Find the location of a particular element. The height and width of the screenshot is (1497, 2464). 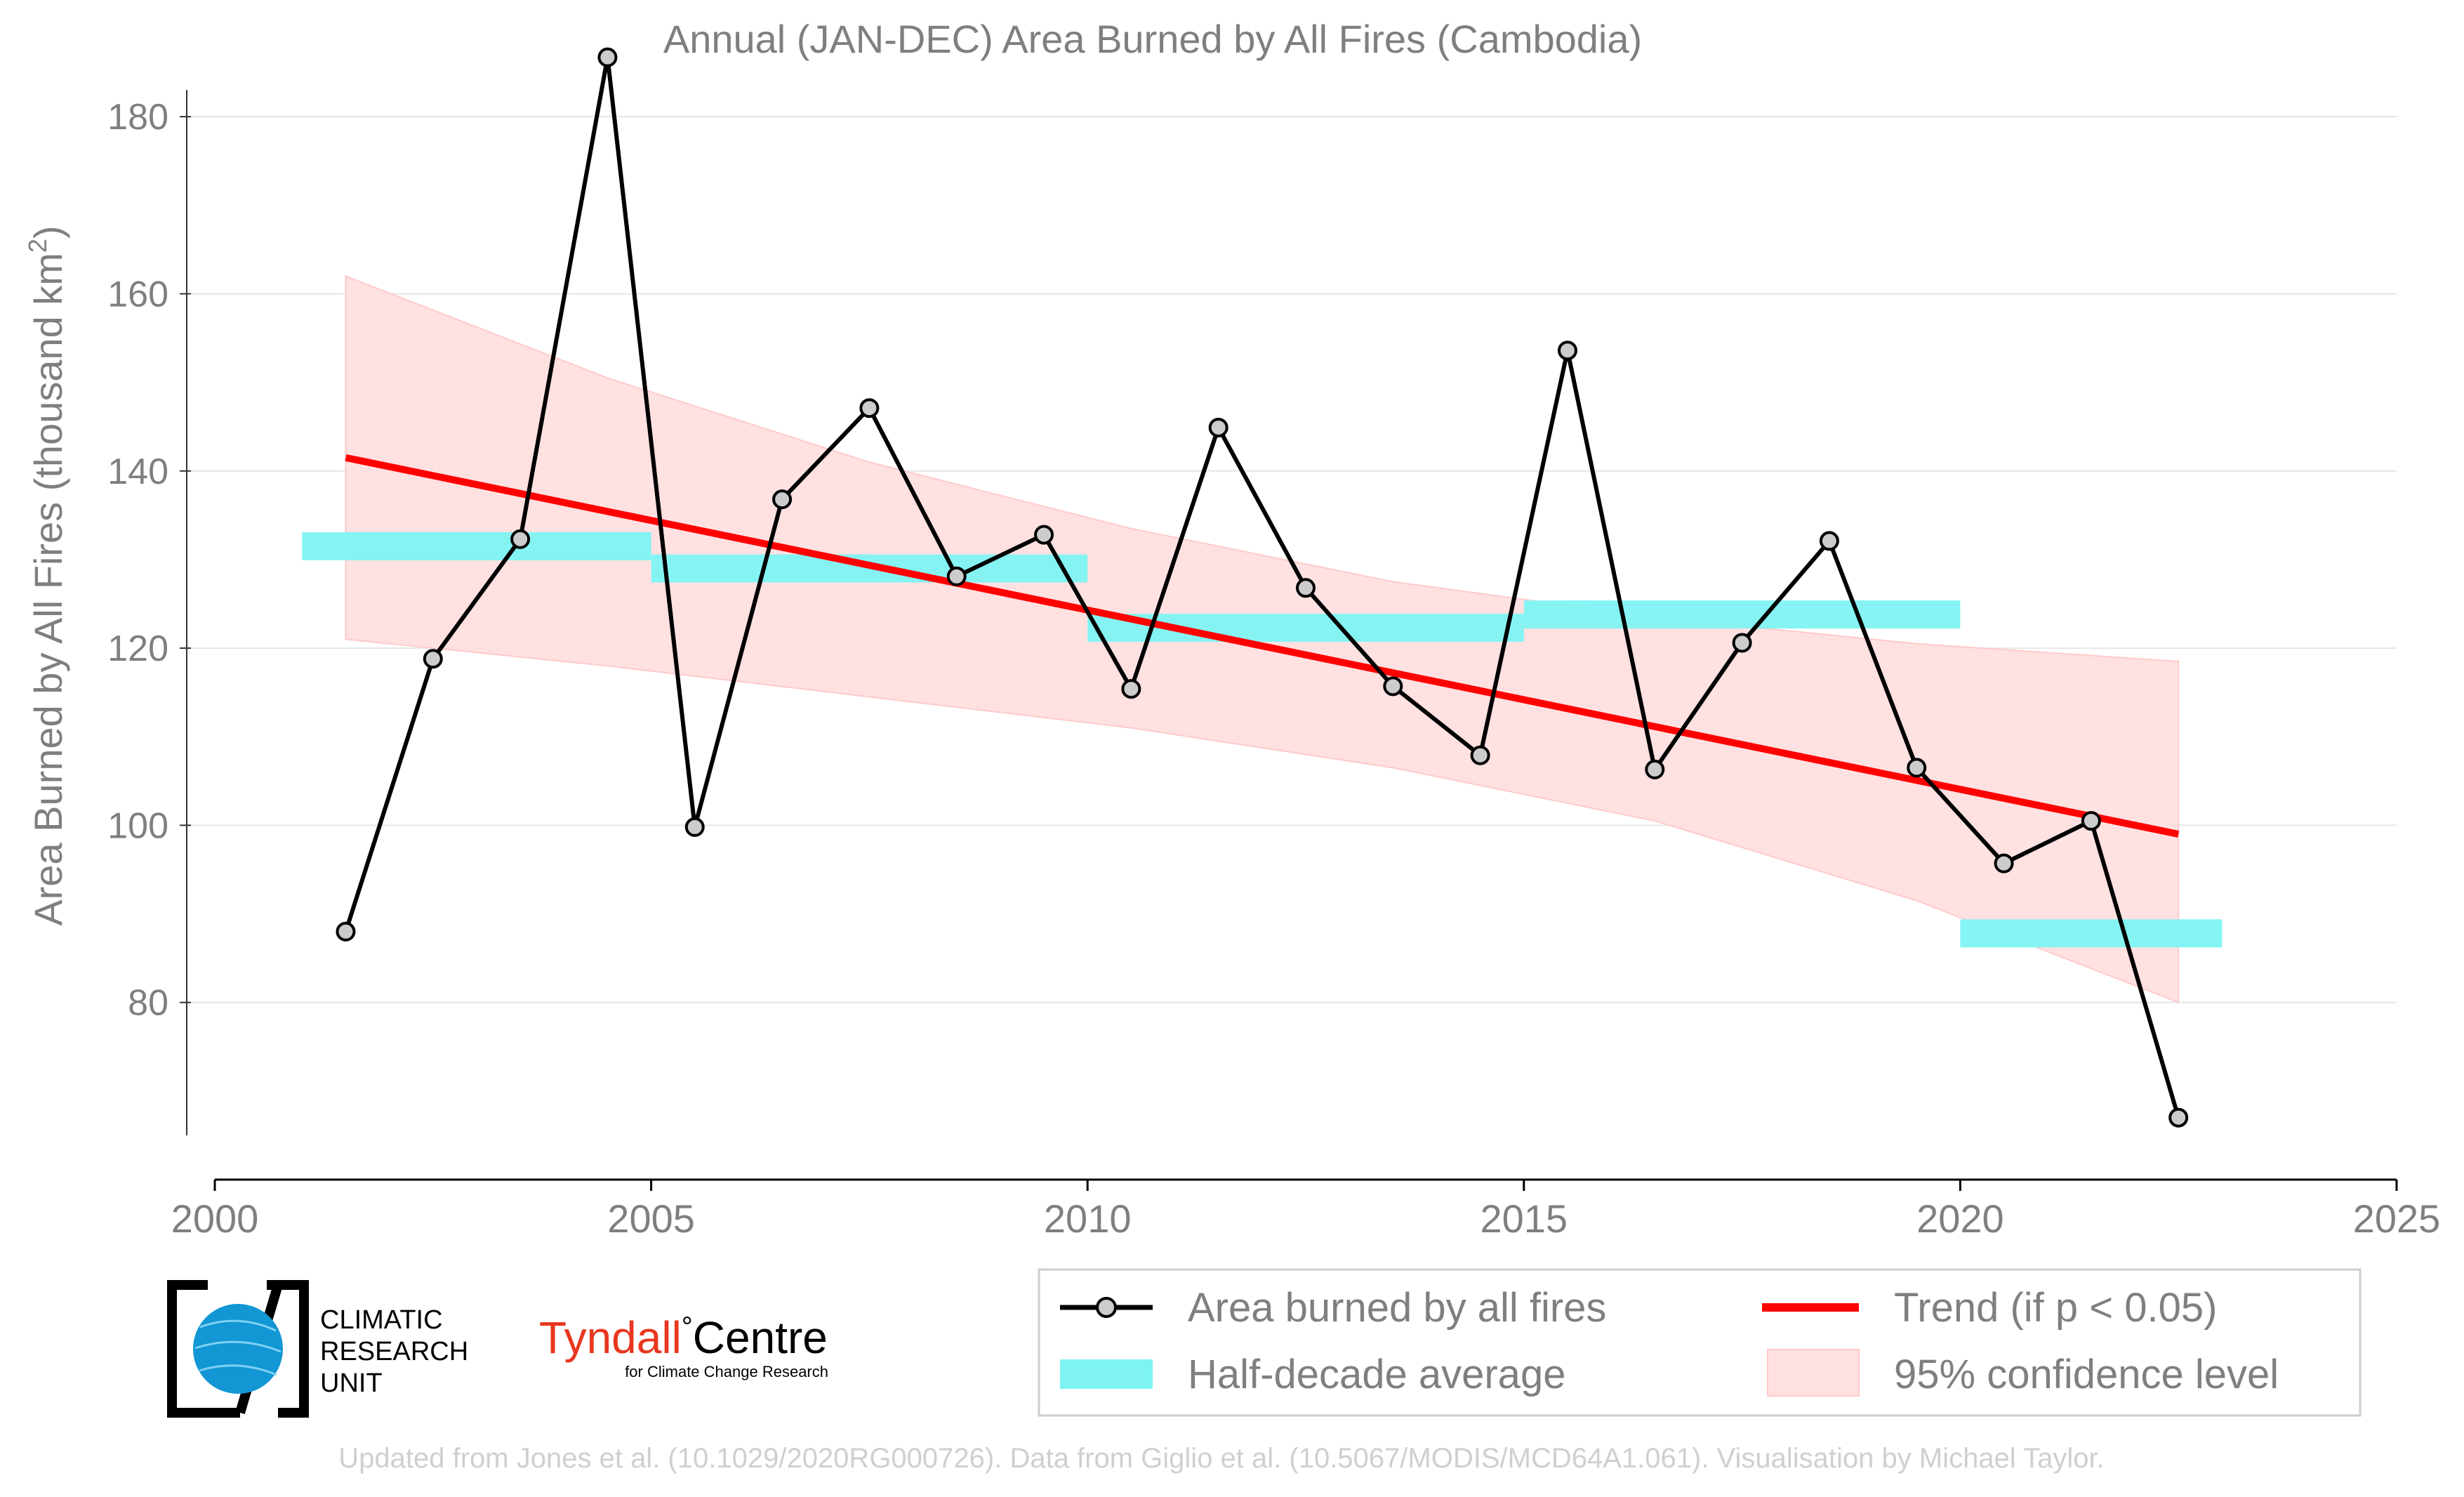

cru-logo-text-line1: CLIMATIC is located at coordinates (382, 1320).